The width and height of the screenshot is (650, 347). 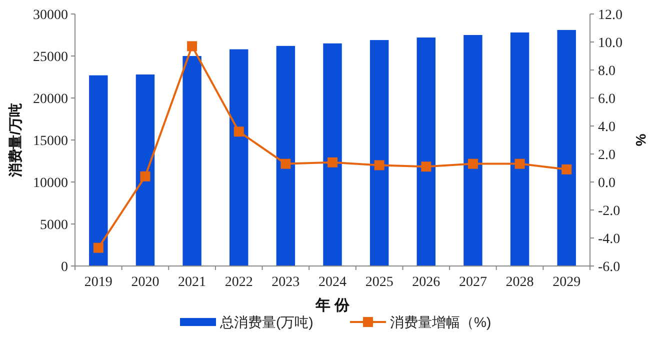 What do you see at coordinates (441, 322) in the screenshot?
I see `legend-label: 消费量增幅（%)` at bounding box center [441, 322].